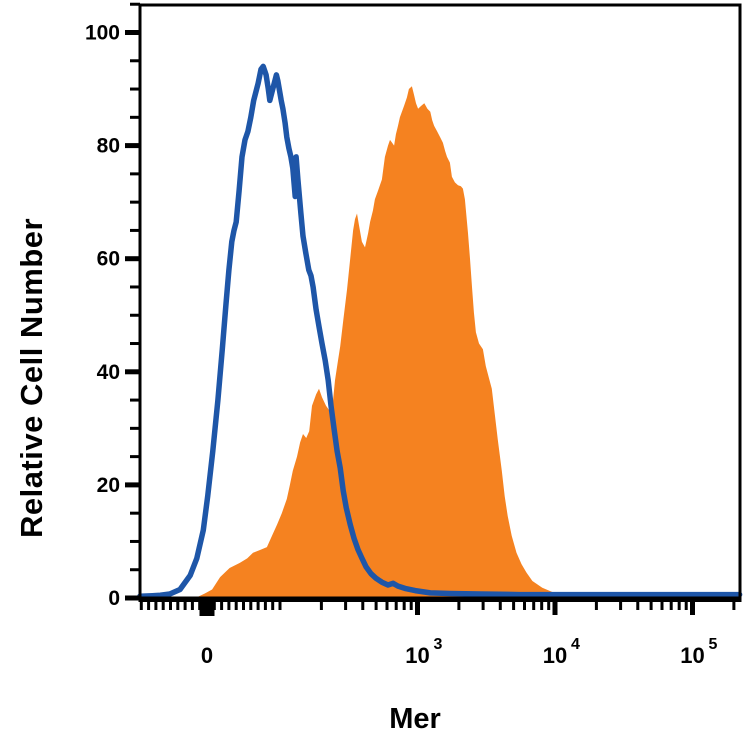 This screenshot has width=743, height=745. What do you see at coordinates (108, 372) in the screenshot?
I see `y-tick-label: 40` at bounding box center [108, 372].